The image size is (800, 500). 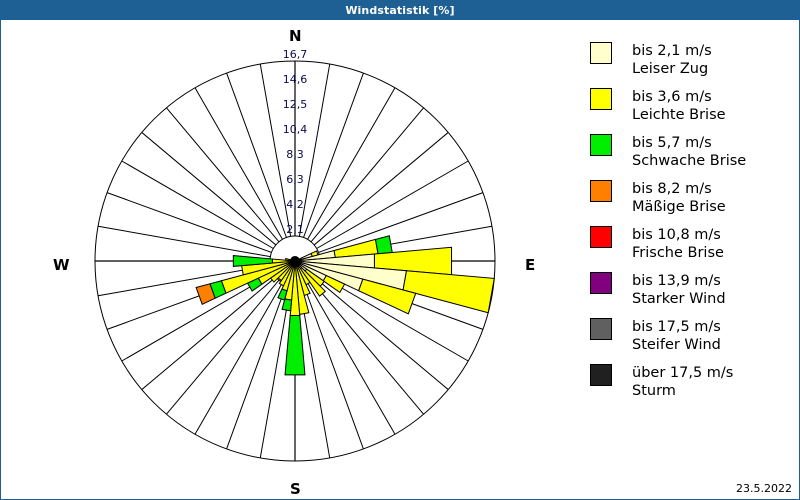 I want to click on radial-tick-label: 8,3, so click(x=295, y=154).